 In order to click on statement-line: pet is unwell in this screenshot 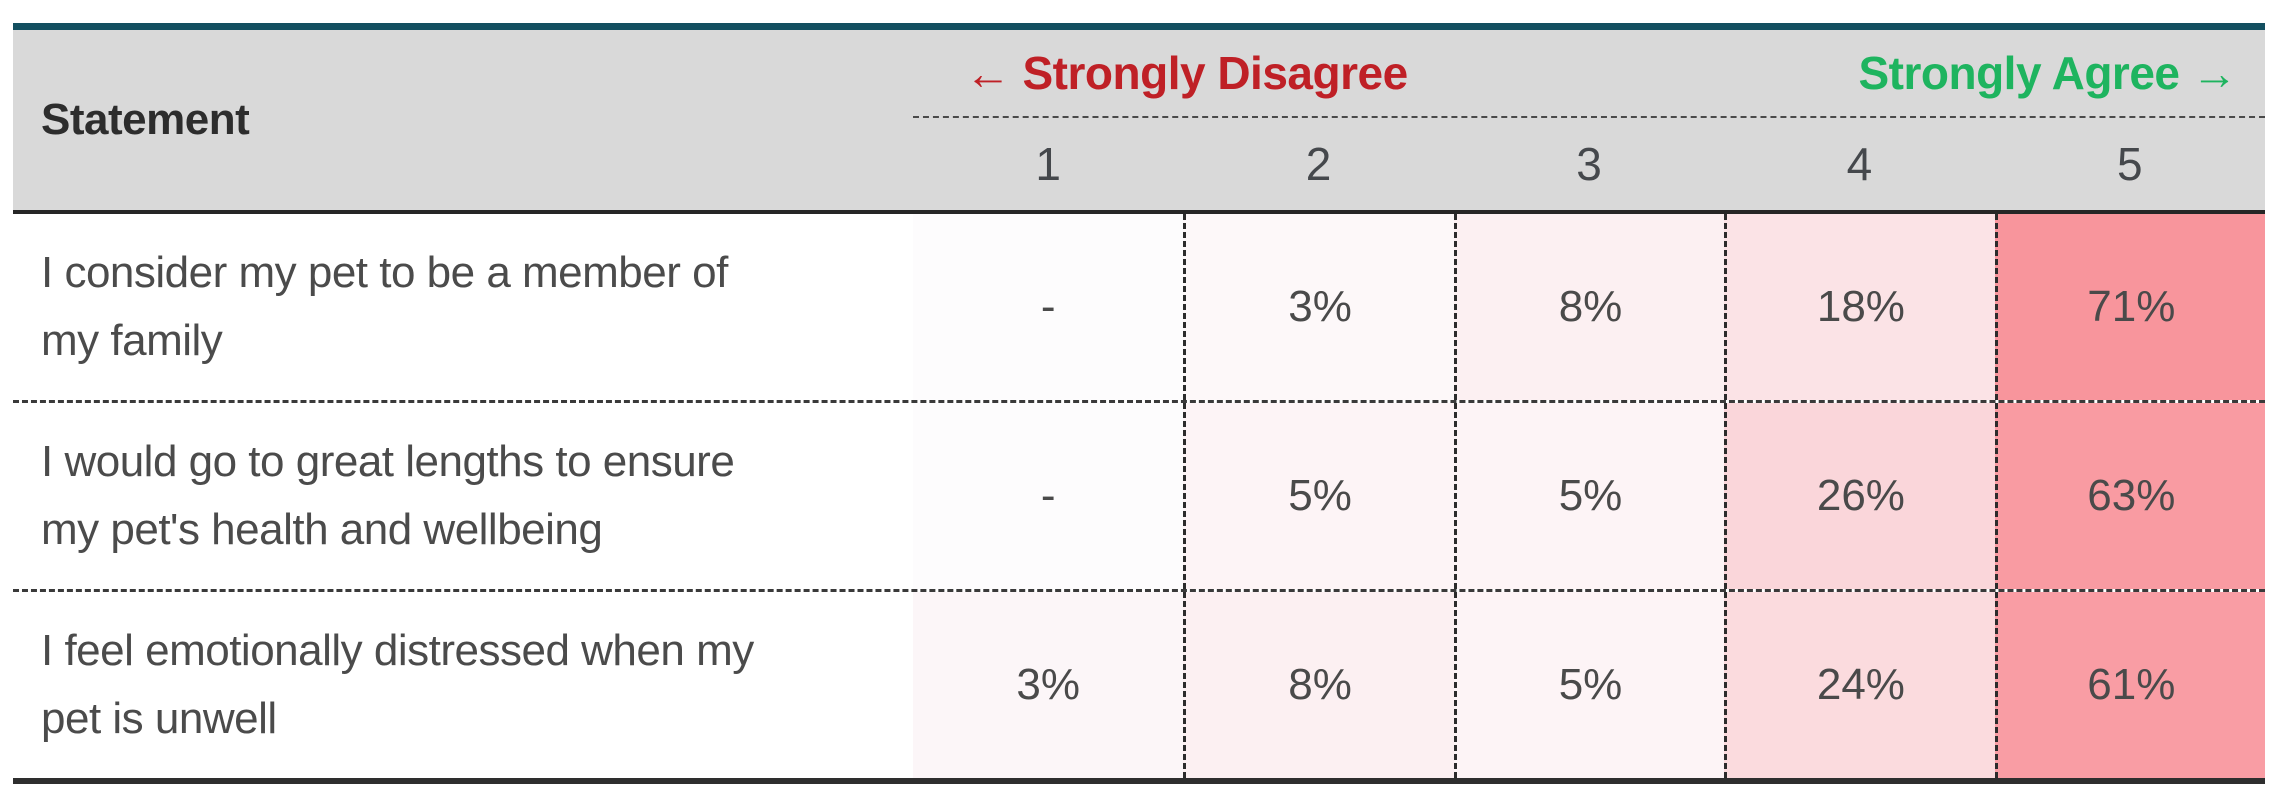, I will do `click(159, 718)`.